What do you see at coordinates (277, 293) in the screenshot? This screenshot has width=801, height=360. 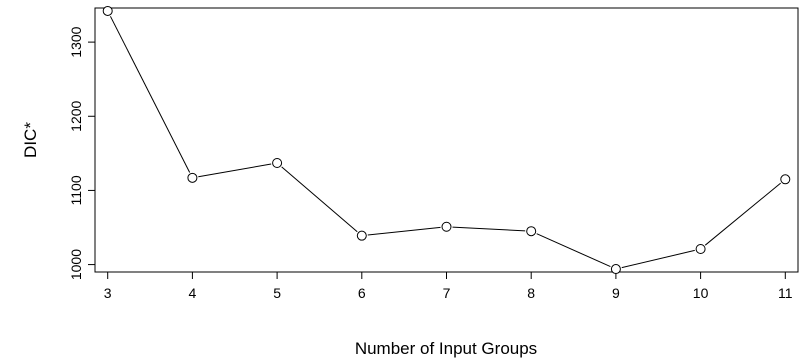 I see `x-tick-label: 5` at bounding box center [277, 293].